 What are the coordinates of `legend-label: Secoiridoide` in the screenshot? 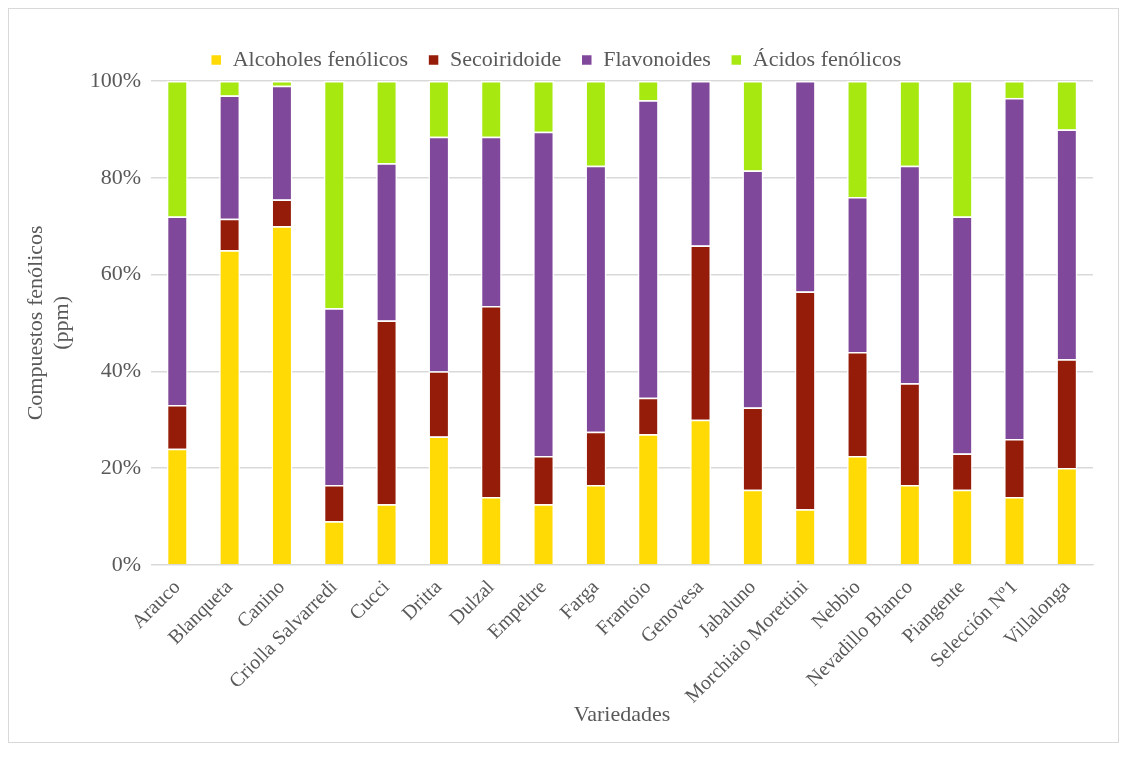 It's located at (506, 58).